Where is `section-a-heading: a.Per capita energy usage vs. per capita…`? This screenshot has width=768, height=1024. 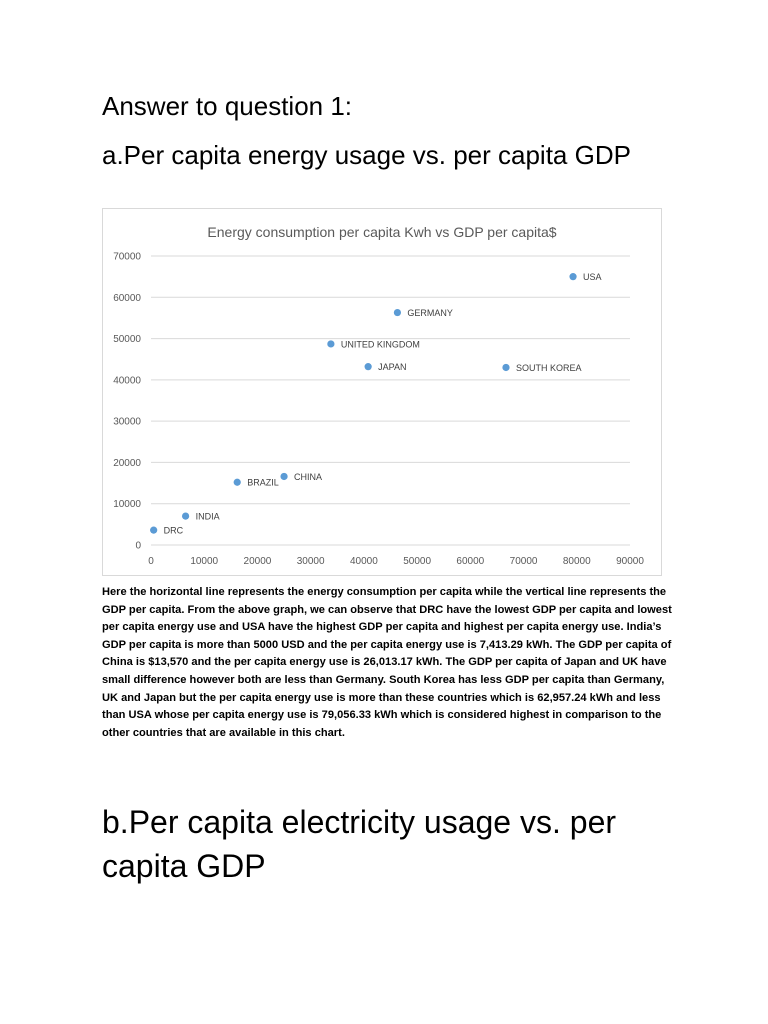
section-a-heading: a.Per capita energy usage vs. per capita… is located at coordinates (366, 155).